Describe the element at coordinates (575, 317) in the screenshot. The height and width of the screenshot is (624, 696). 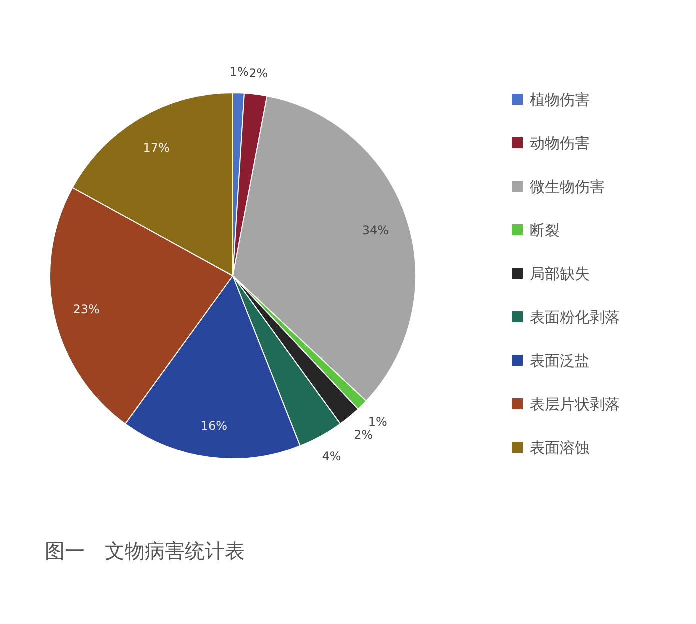
I see `legend-label: 表面粉化剥落` at that location.